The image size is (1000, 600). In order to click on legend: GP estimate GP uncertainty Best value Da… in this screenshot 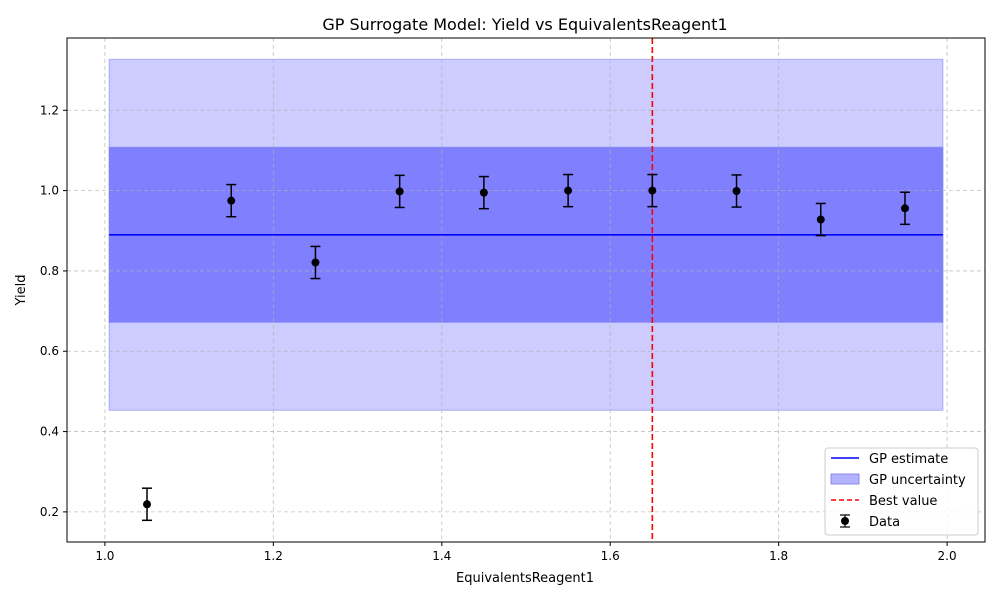, I will do `click(901, 491)`.